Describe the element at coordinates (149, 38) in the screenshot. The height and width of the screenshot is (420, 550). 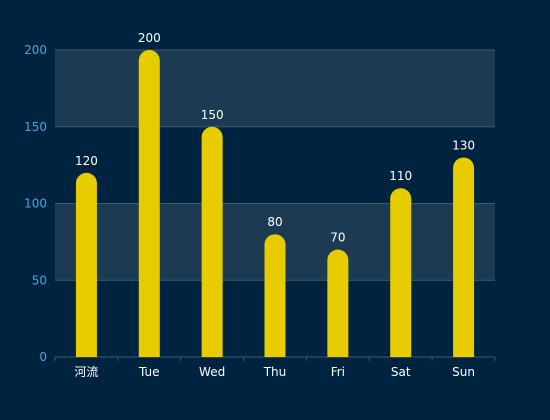
I see `data-label: 200` at that location.